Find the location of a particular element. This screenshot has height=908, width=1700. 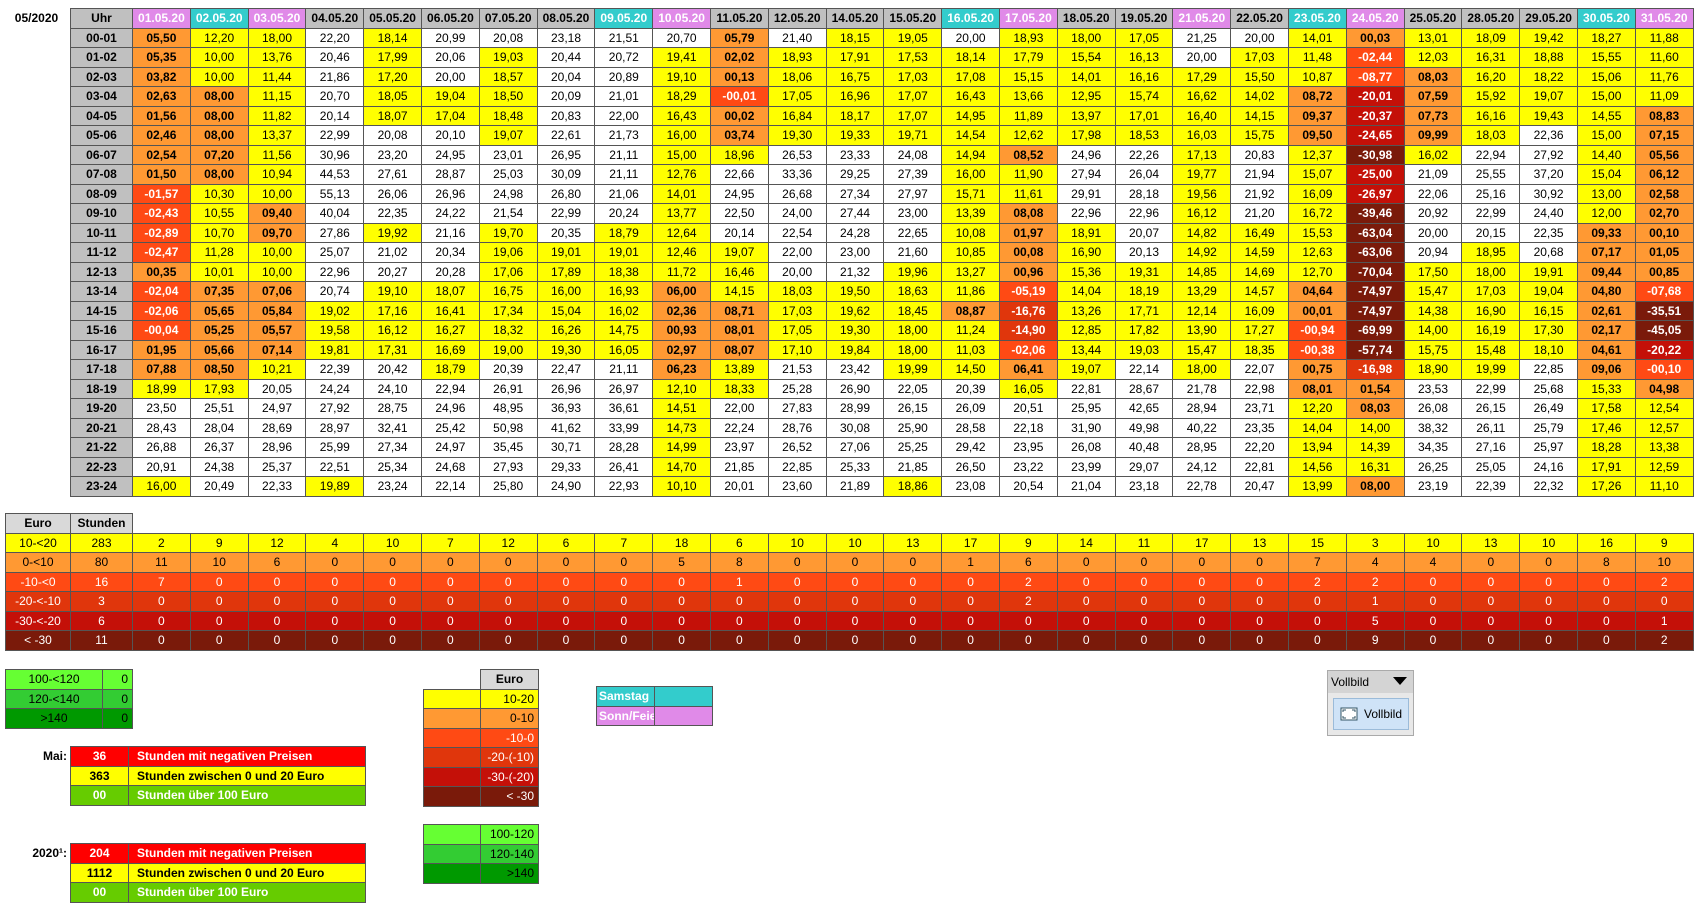

price-cell: 18,93 is located at coordinates (797, 57).